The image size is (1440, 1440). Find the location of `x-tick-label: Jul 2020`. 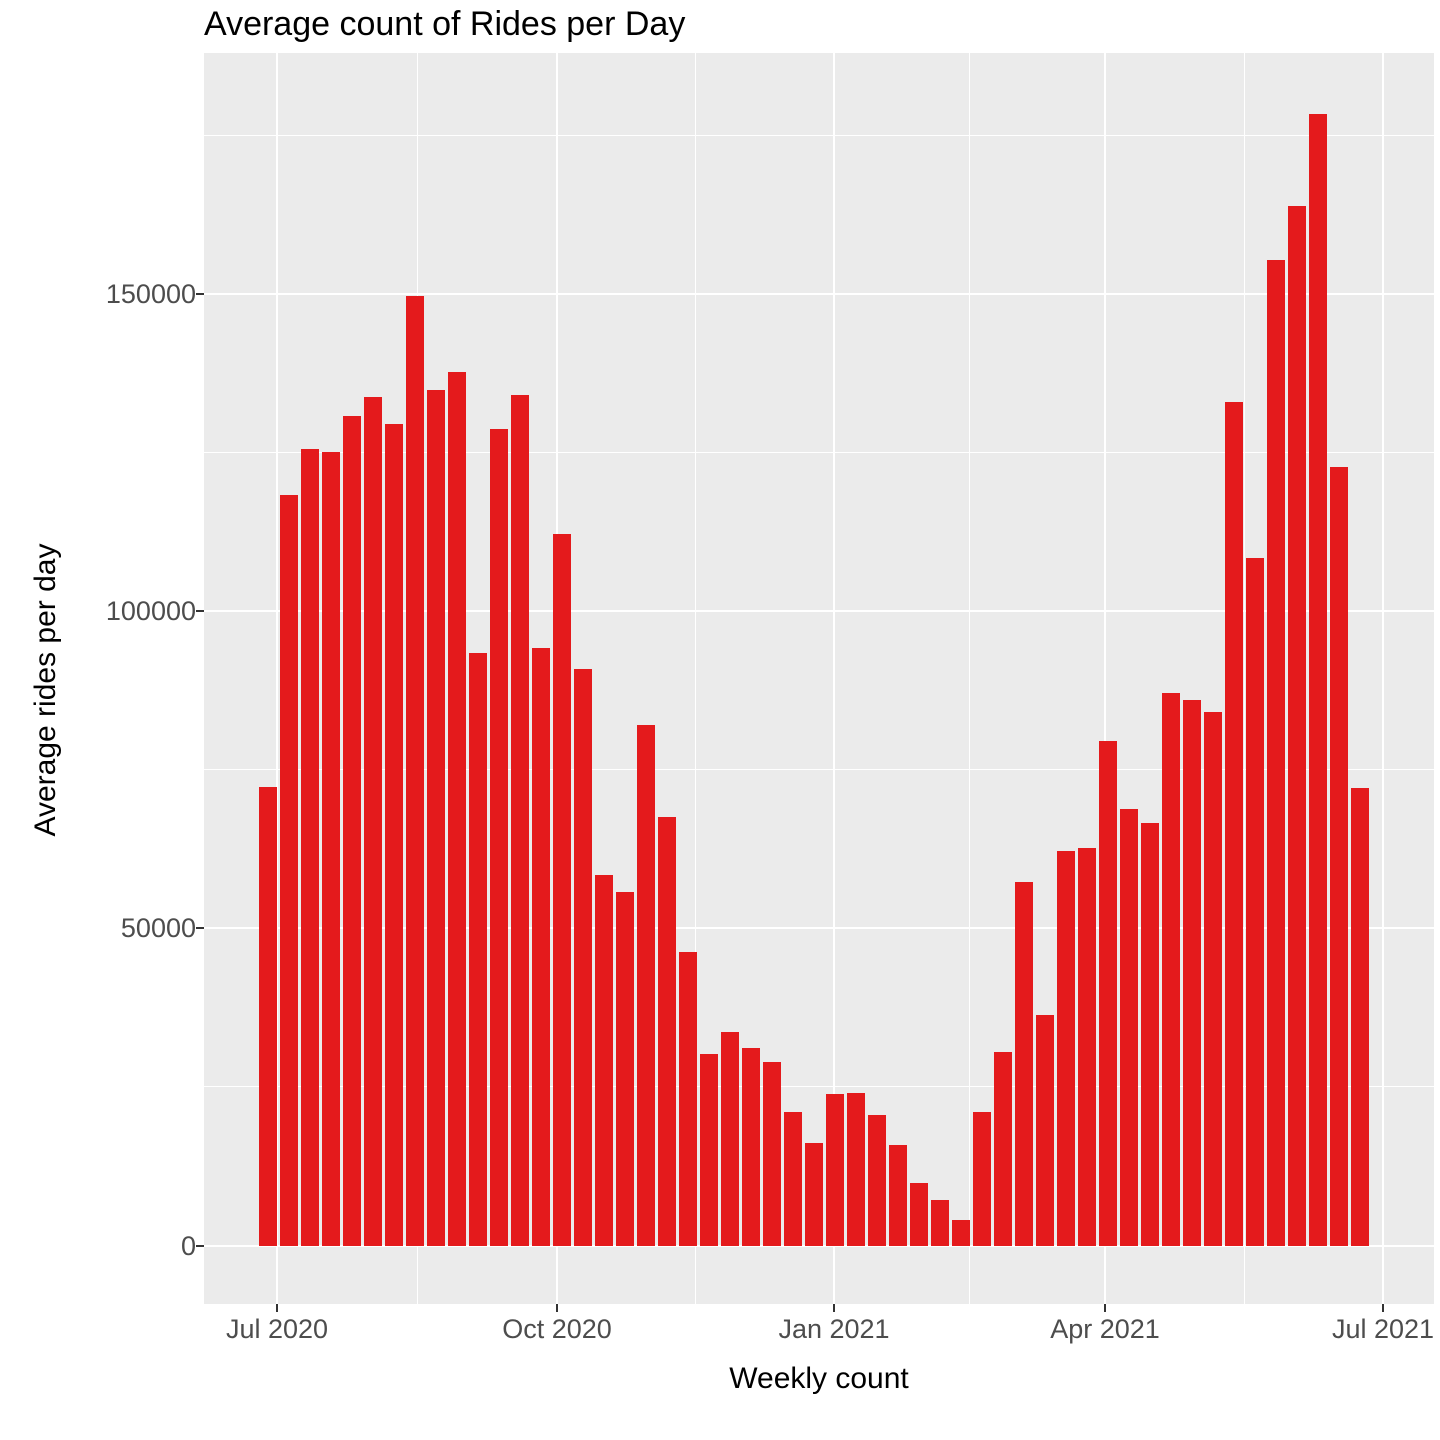

x-tick-label: Jul 2020 is located at coordinates (277, 1329).